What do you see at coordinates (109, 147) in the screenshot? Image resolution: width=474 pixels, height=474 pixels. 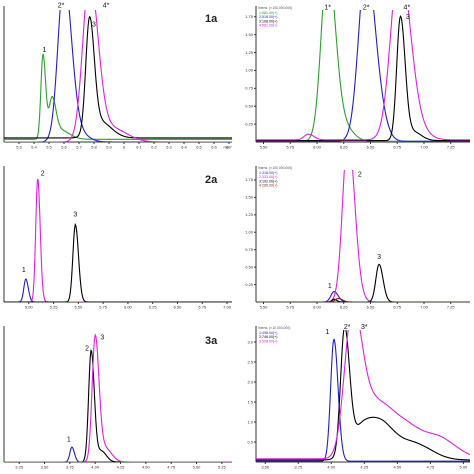 I see `x-tick-label: 5.9` at bounding box center [109, 147].